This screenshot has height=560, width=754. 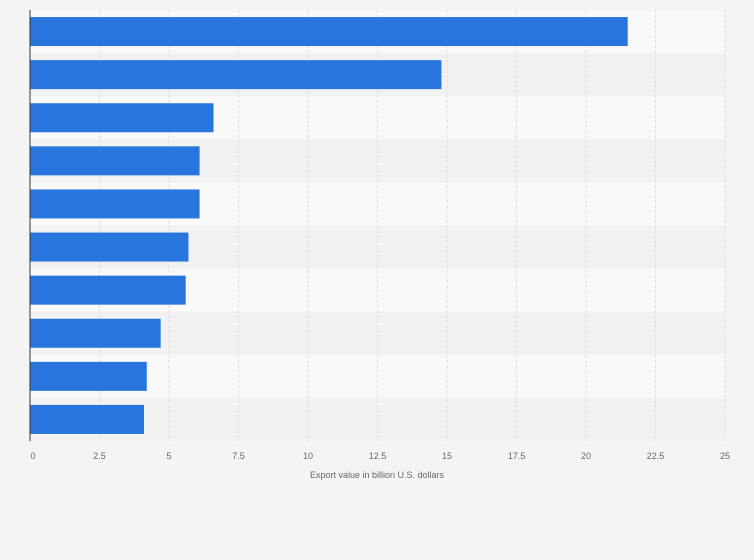 I want to click on x-tick-label: 15, so click(x=447, y=456).